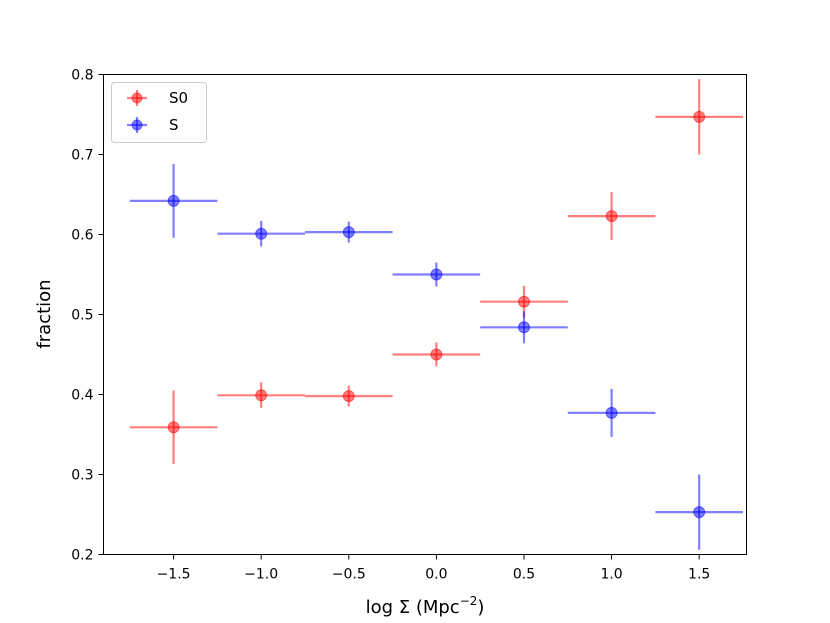 Image resolution: width=830 pixels, height=623 pixels. Describe the element at coordinates (349, 575) in the screenshot. I see `x-tick-label: −0.5` at that location.